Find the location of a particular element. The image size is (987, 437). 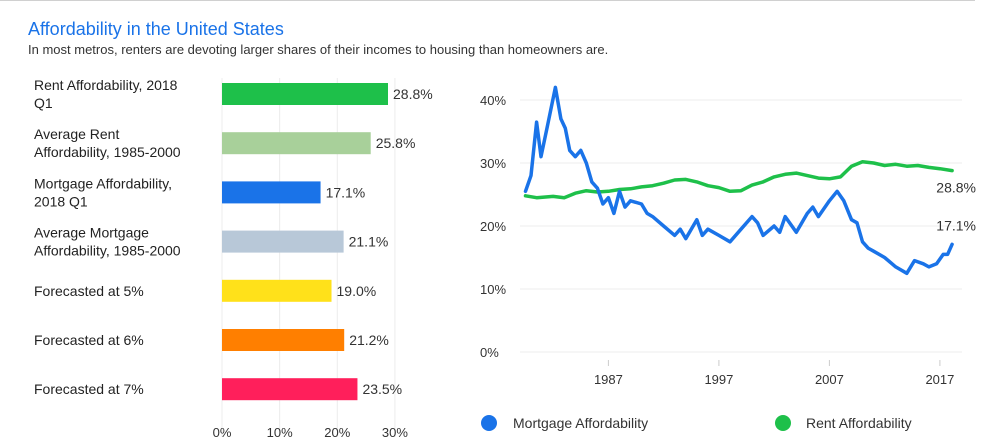

line-y-tick-label: 0% is located at coordinates (489, 352).